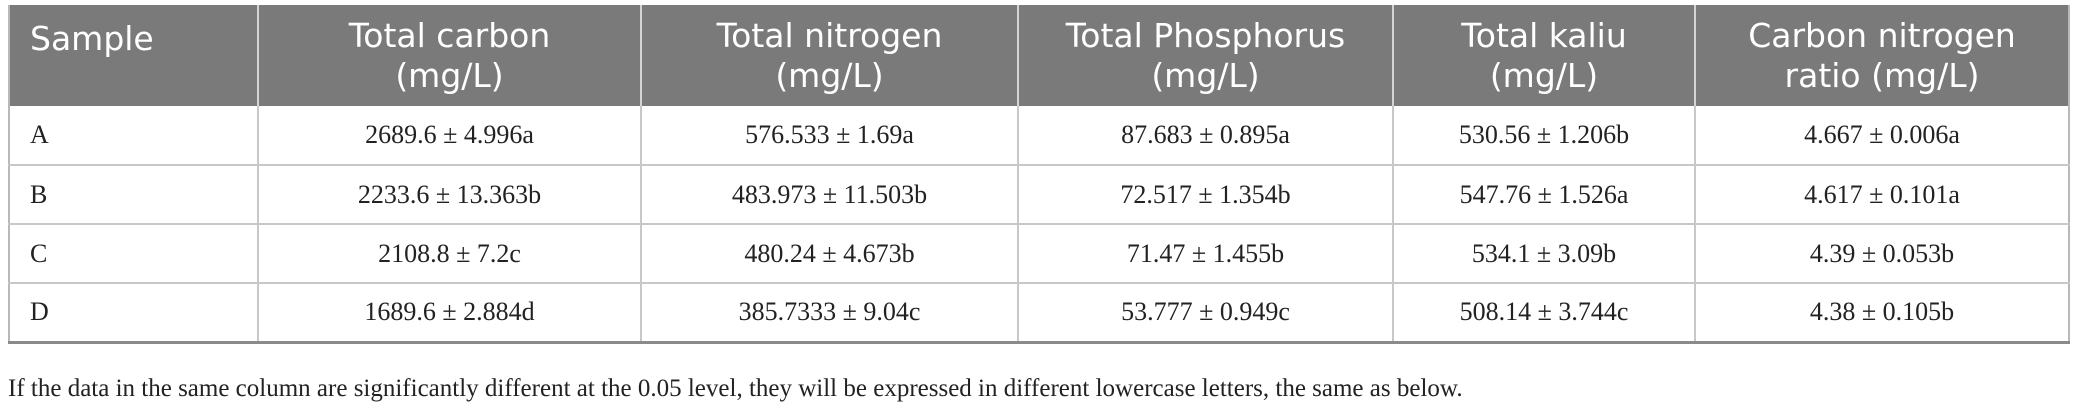 The width and height of the screenshot is (2075, 413). I want to click on header-total-nitrogen-line2: (mg/L), so click(829, 75).